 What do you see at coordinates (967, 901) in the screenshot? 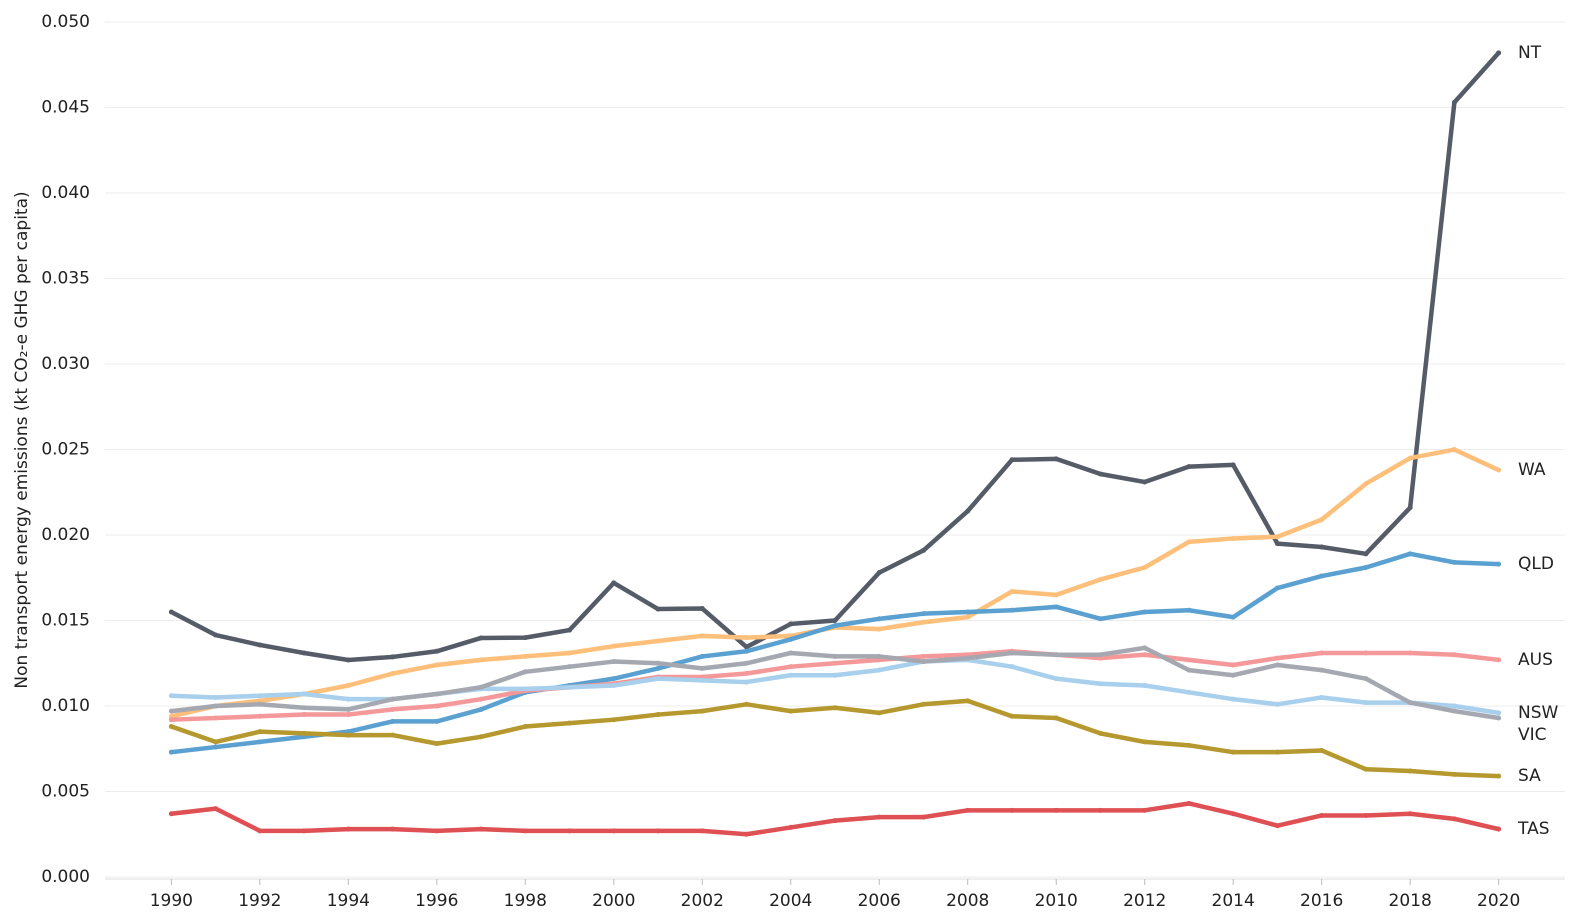
I see `x-tick-label: 2008` at bounding box center [967, 901].